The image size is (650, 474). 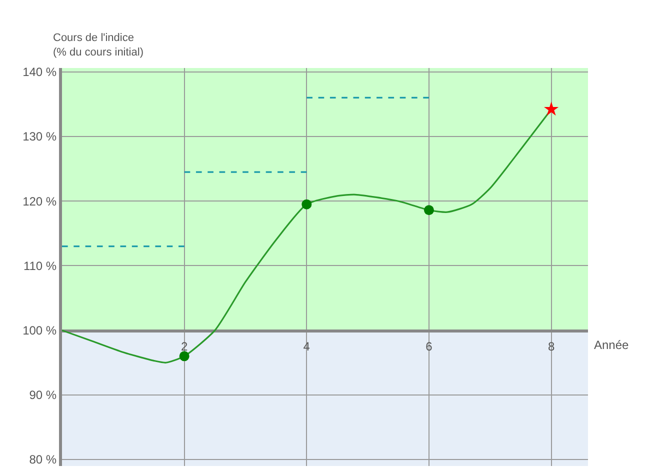 I want to click on y-tick-label: 80 %, so click(x=43, y=459).